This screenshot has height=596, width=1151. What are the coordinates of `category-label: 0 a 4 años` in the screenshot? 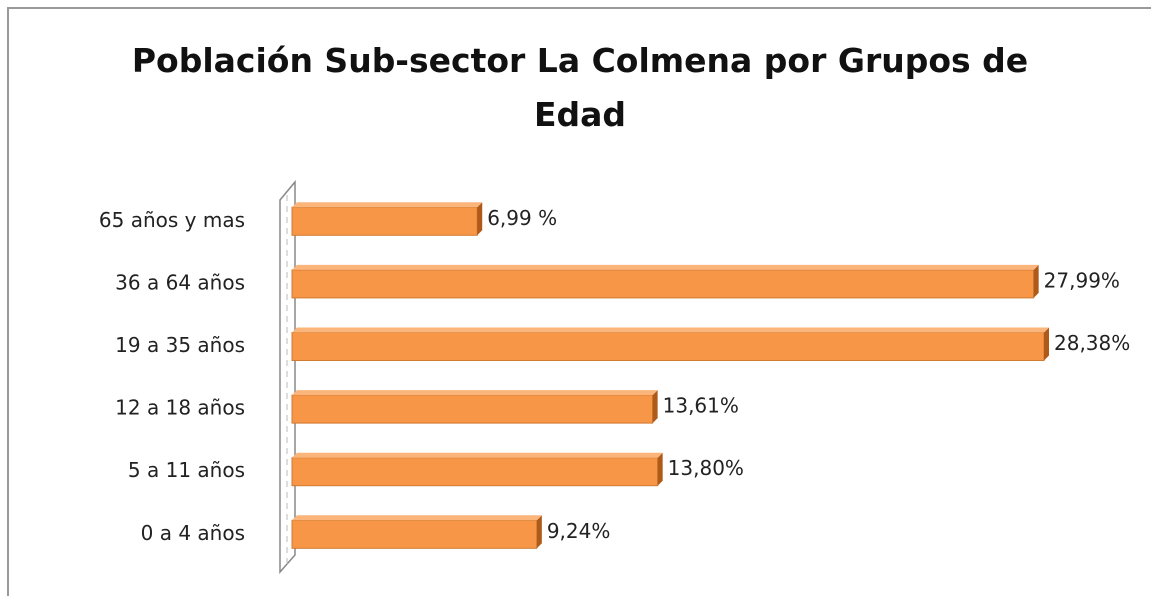 It's located at (193, 533).